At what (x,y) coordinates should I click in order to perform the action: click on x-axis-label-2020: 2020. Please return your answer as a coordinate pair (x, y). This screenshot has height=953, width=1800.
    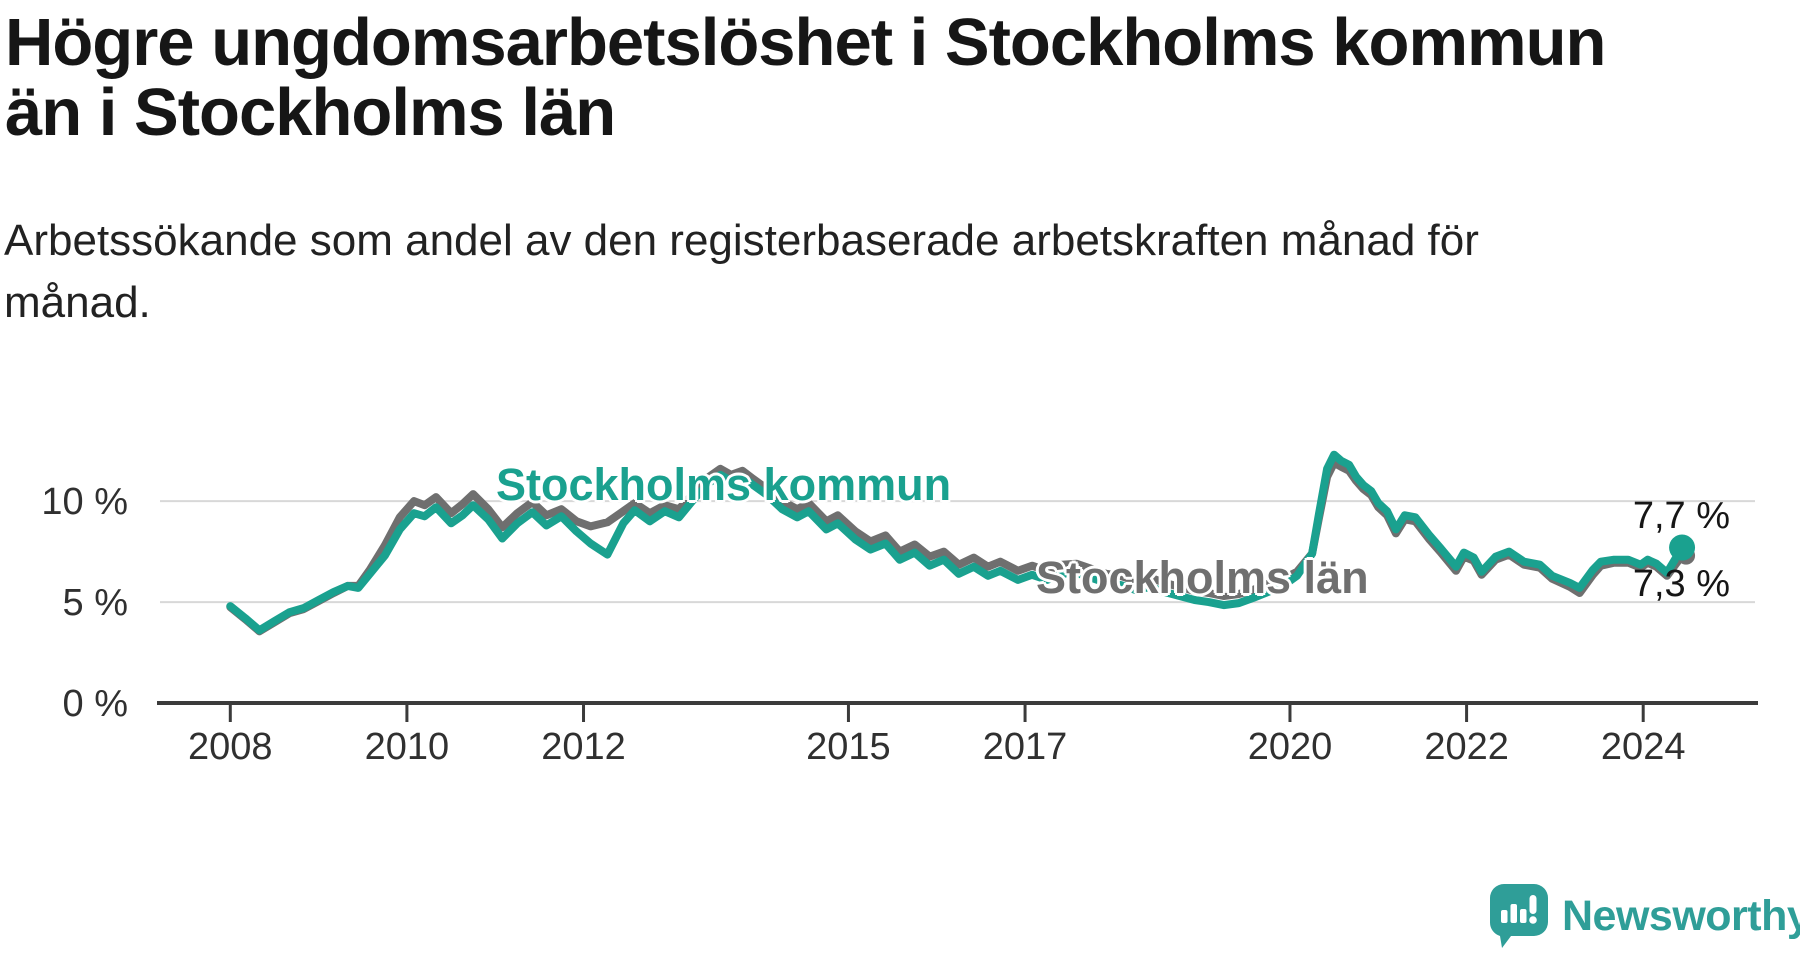
    Looking at the image, I should click on (1290, 747).